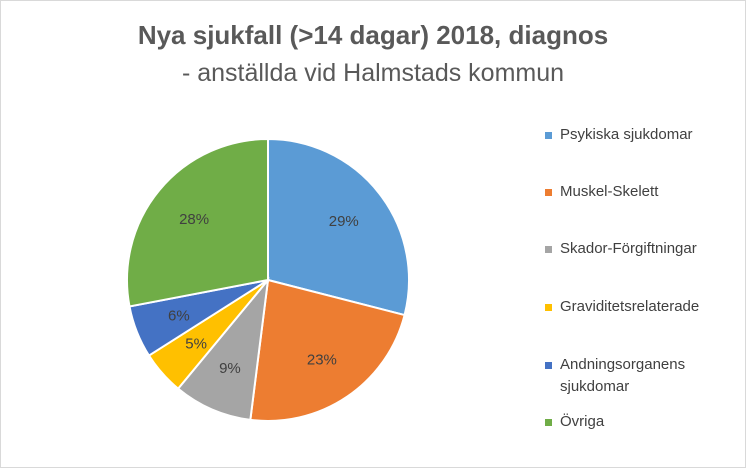  Describe the element at coordinates (373, 73) in the screenshot. I see `chart-subtitle: - anställda vid Halmstads kommun` at that location.